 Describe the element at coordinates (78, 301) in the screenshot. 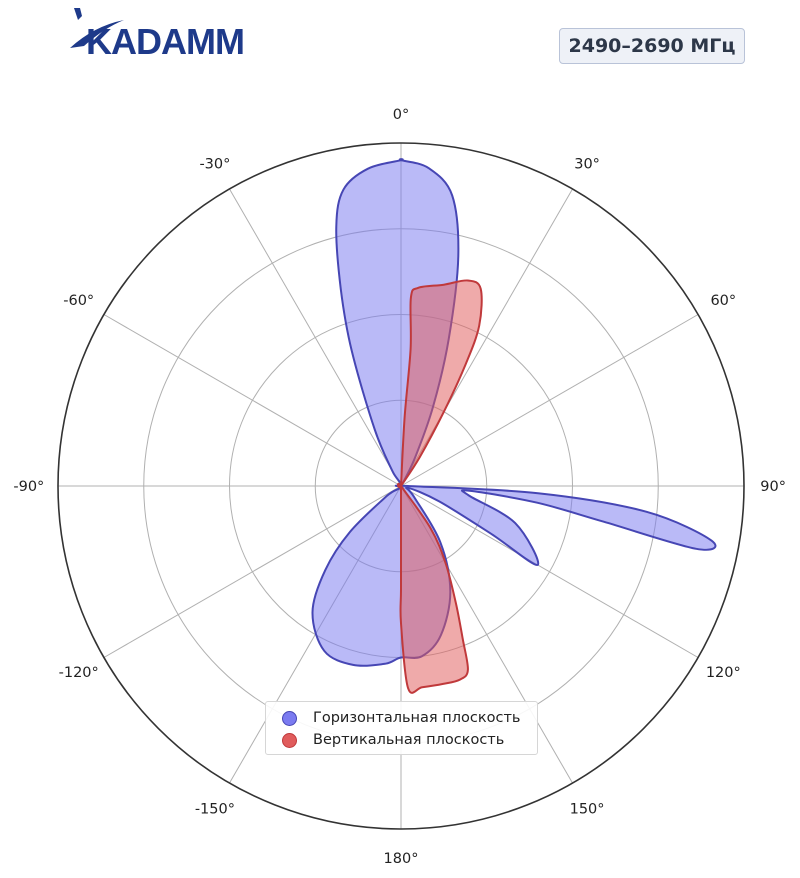

I see `angle-tick-label: -60°` at that location.